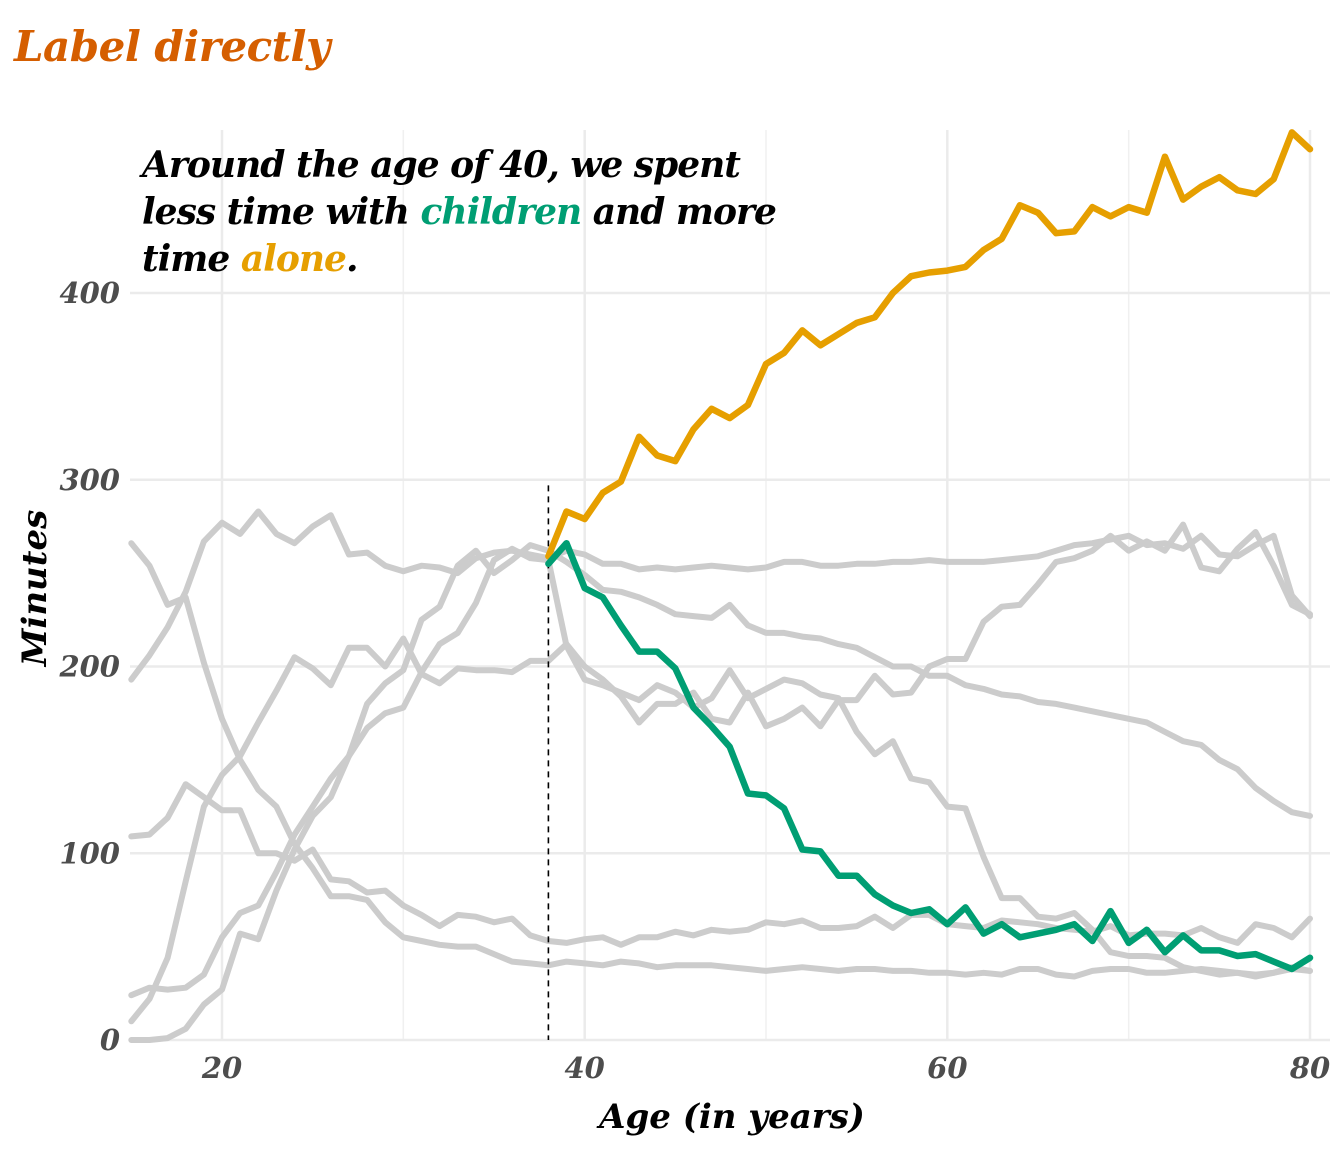 The height and width of the screenshot is (1152, 1344). I want to click on y-tick-label: 300, so click(89, 480).